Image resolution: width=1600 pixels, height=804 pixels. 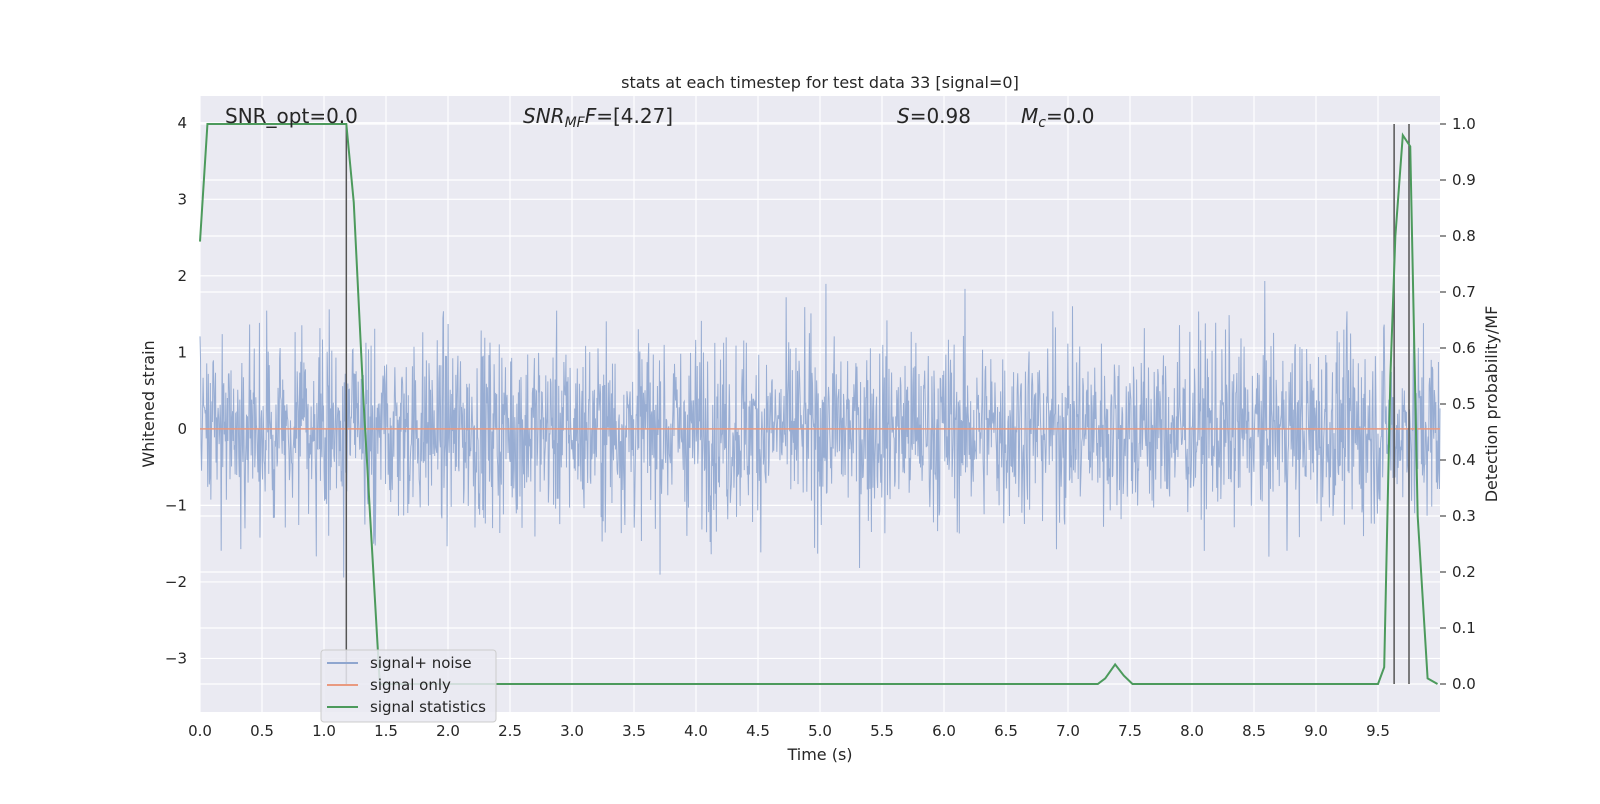 What do you see at coordinates (819, 754) in the screenshot?
I see `x-axis-label: Time (s)` at bounding box center [819, 754].